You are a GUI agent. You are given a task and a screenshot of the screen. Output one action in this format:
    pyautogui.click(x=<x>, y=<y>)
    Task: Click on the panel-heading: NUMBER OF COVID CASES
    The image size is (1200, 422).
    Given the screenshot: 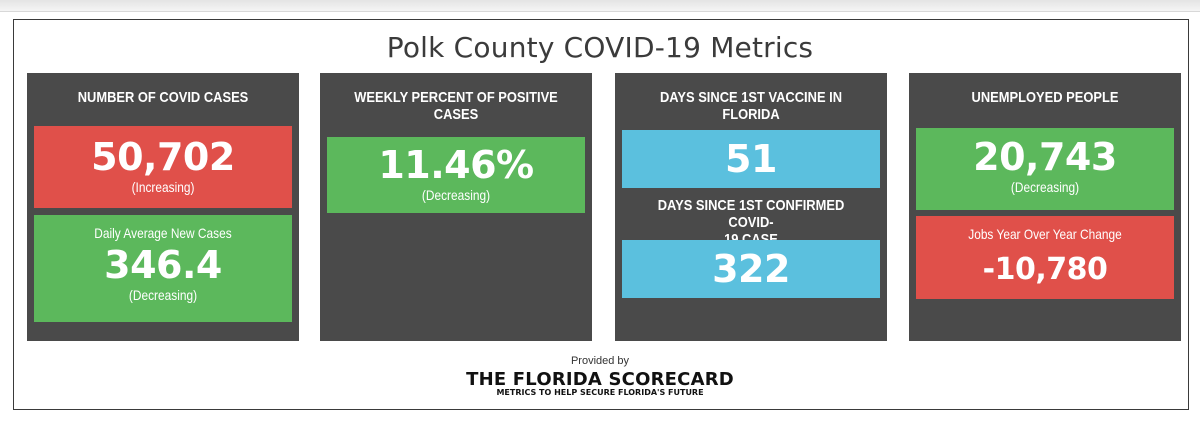 What is the action you would take?
    pyautogui.click(x=163, y=97)
    